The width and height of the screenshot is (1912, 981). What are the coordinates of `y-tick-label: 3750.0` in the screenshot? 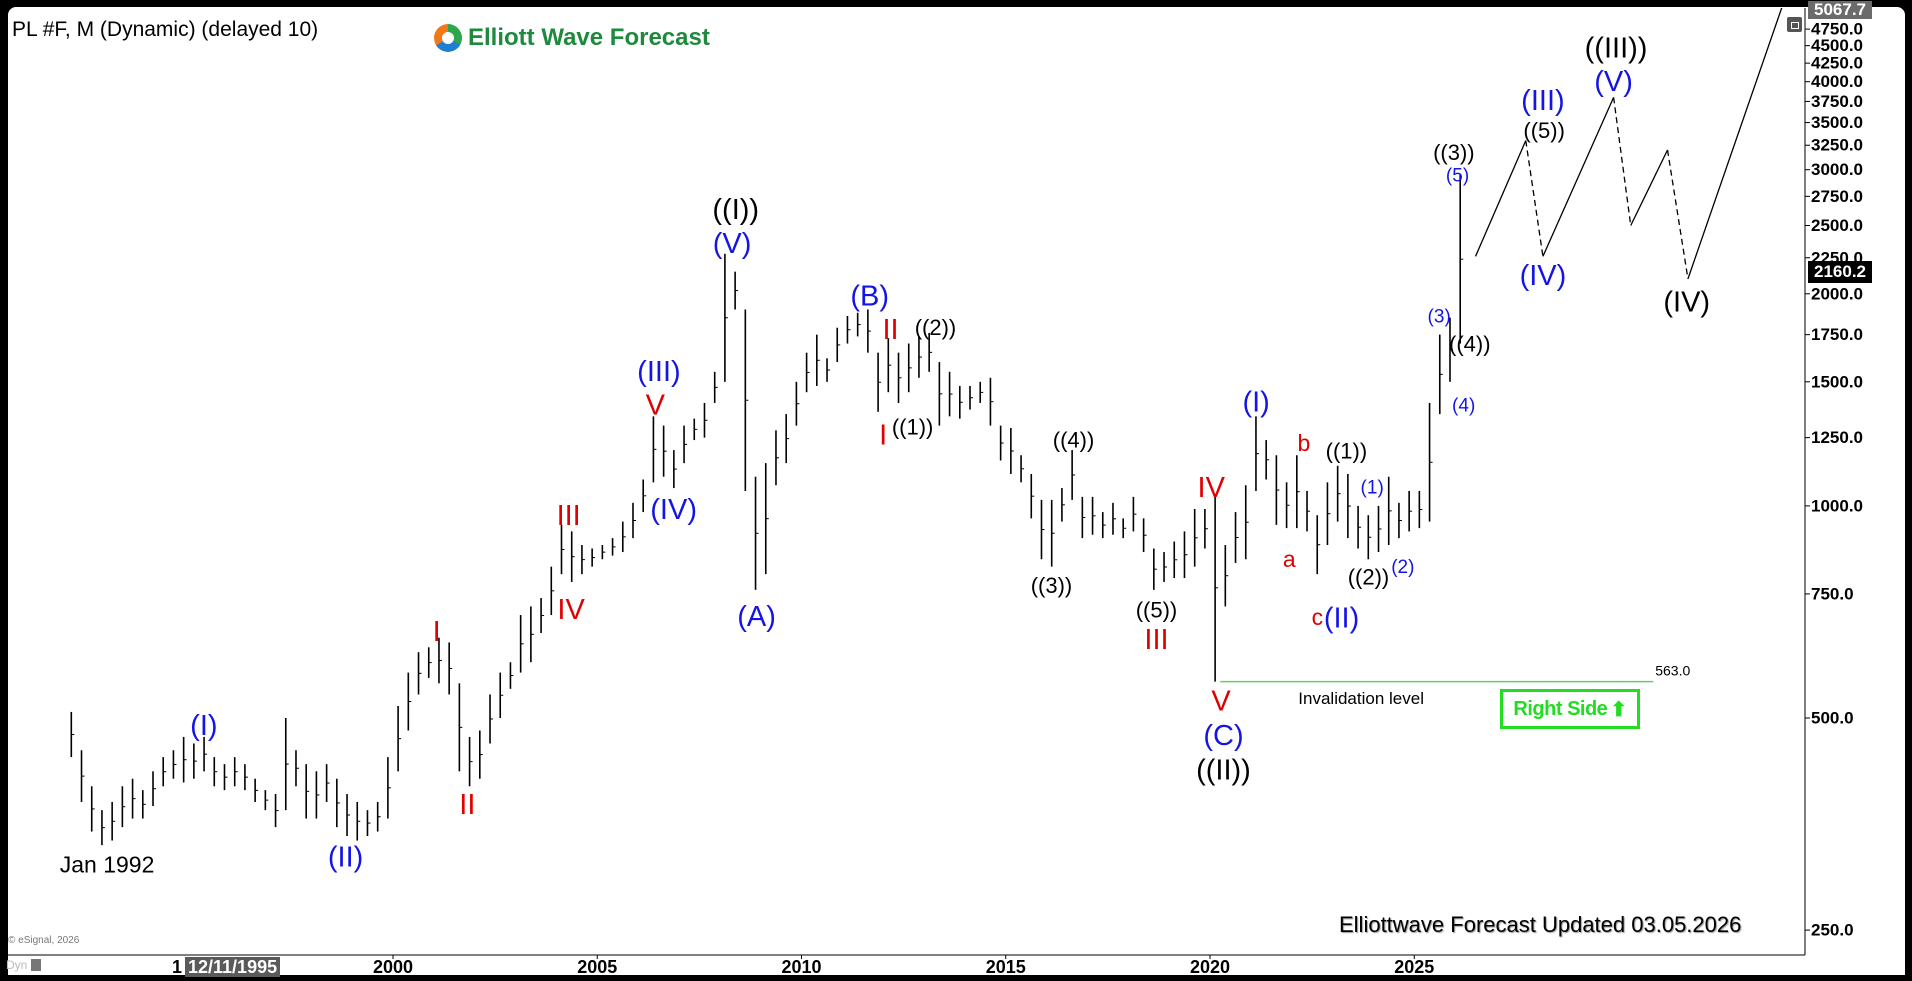 It's located at (1837, 101).